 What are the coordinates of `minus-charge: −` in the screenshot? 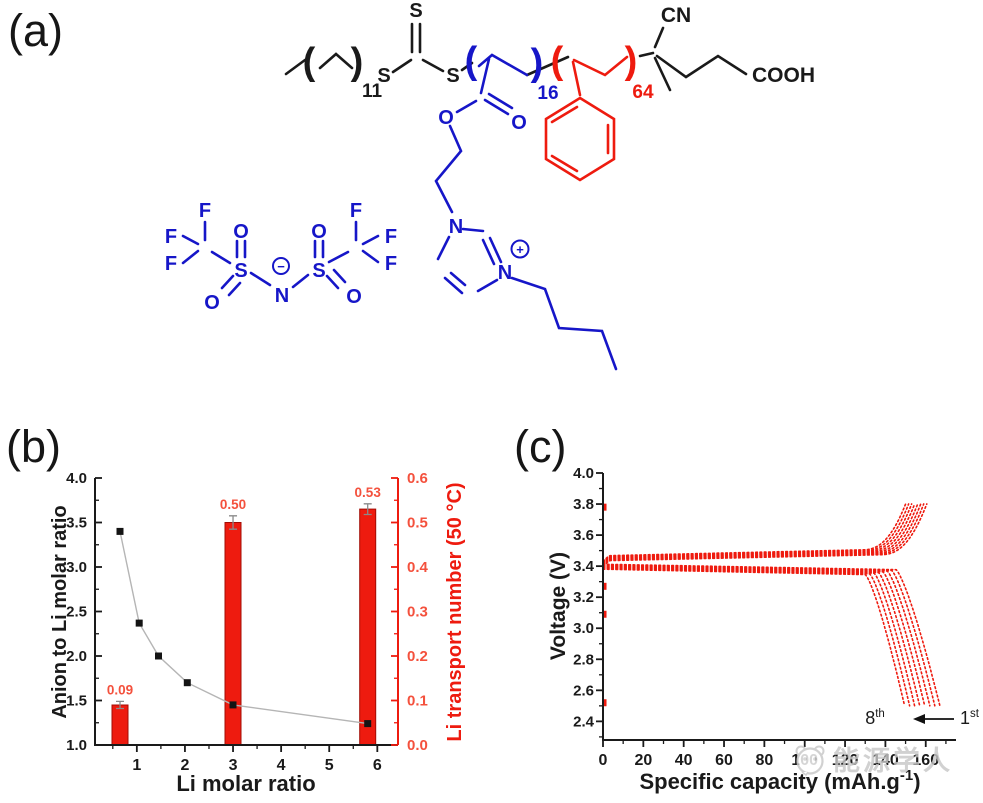 It's located at (281, 266).